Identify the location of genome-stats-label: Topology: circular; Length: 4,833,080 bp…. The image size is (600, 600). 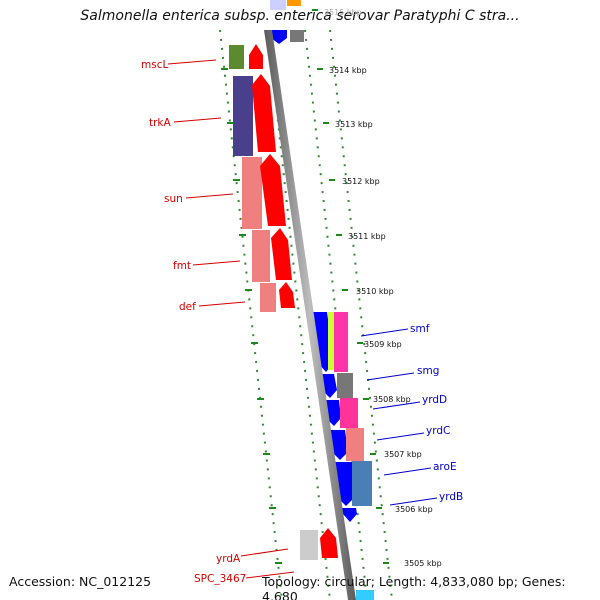
(414, 587).